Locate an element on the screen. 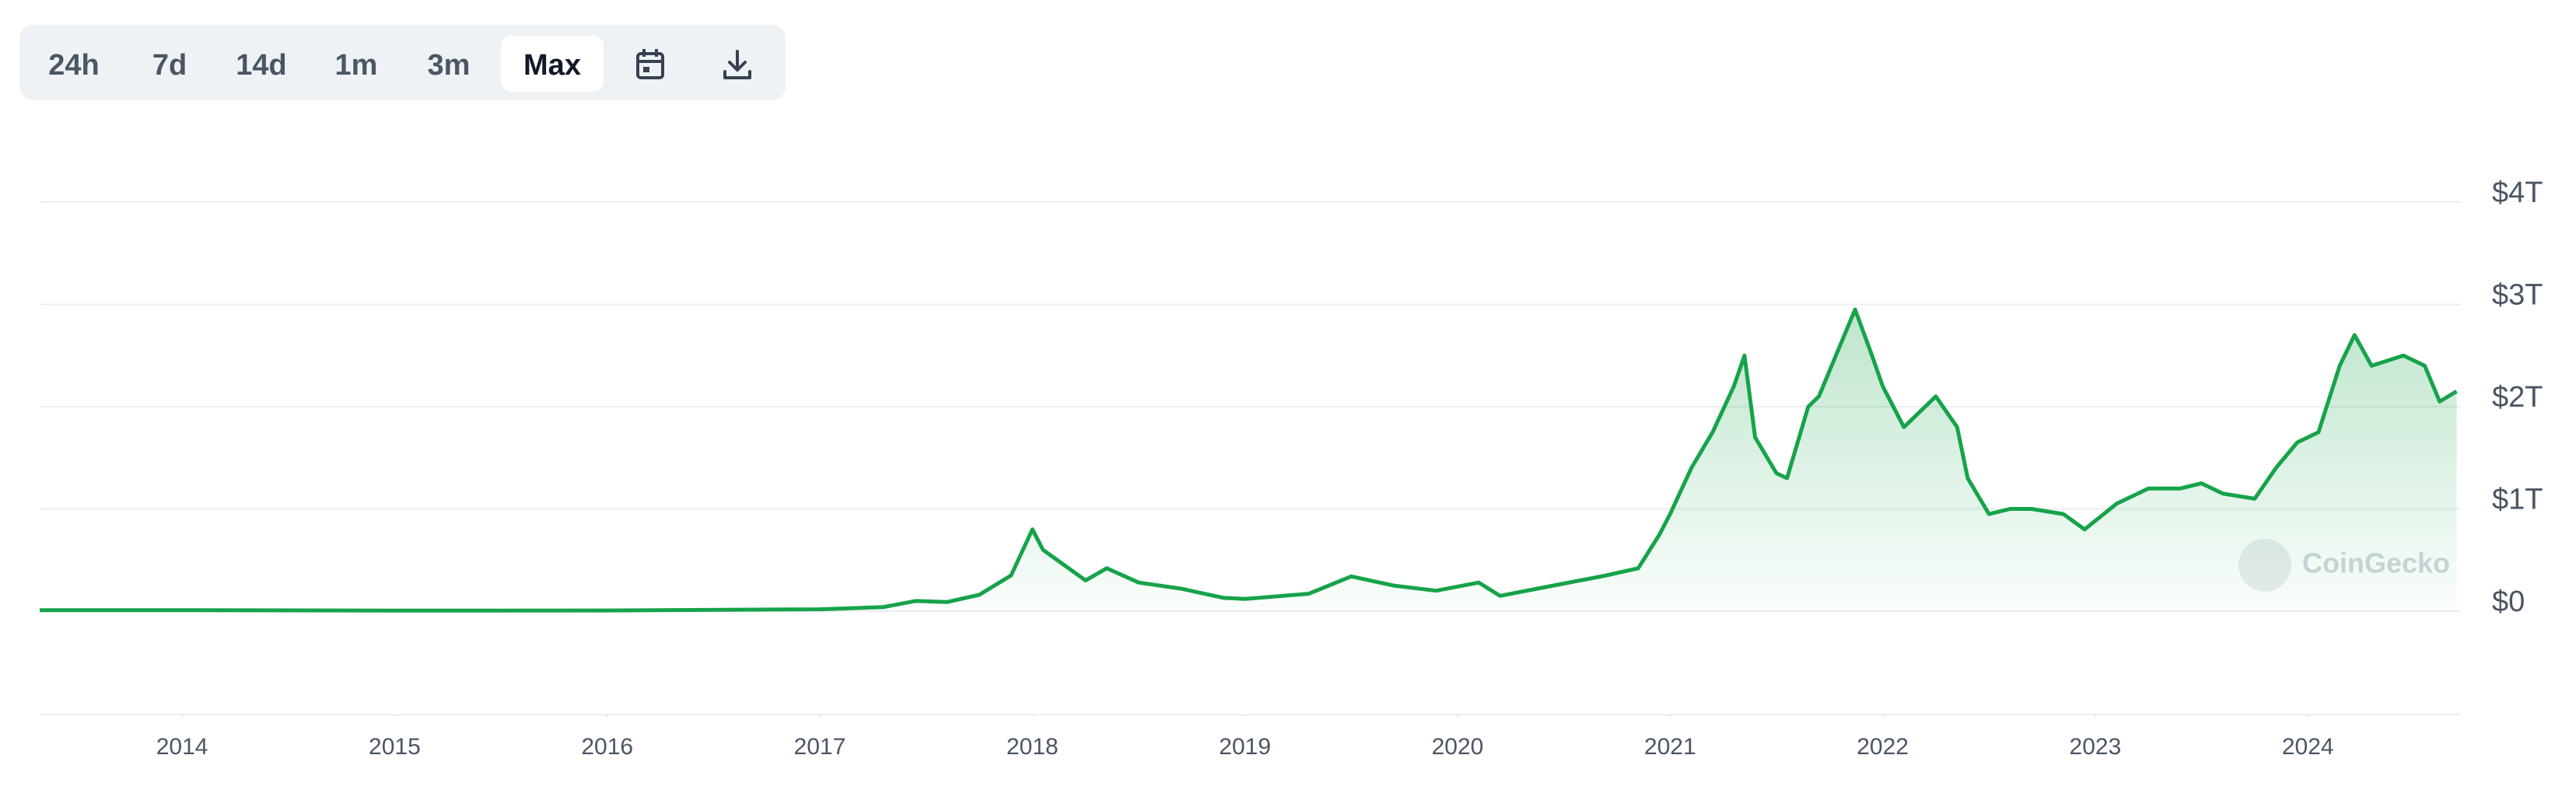  x-tick-label: 2023 is located at coordinates (2096, 747).